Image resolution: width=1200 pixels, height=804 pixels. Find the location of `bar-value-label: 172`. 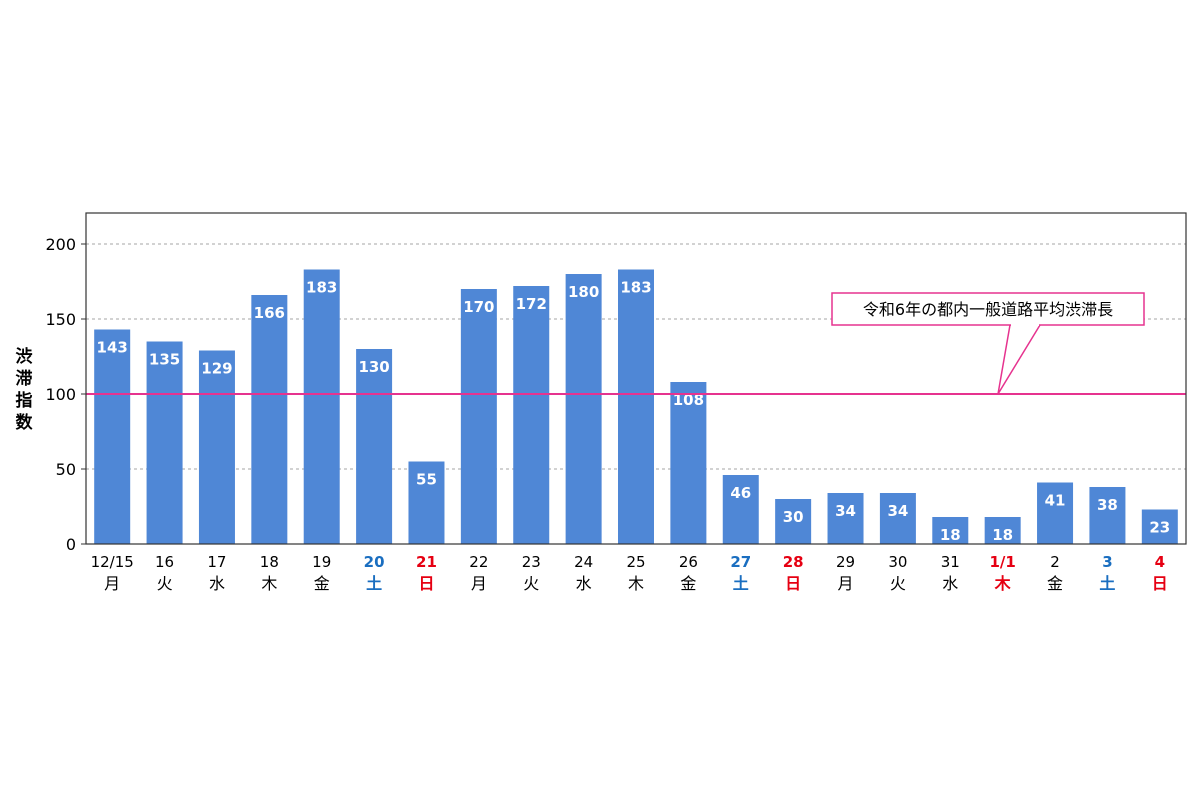

bar-value-label: 172 is located at coordinates (531, 304).